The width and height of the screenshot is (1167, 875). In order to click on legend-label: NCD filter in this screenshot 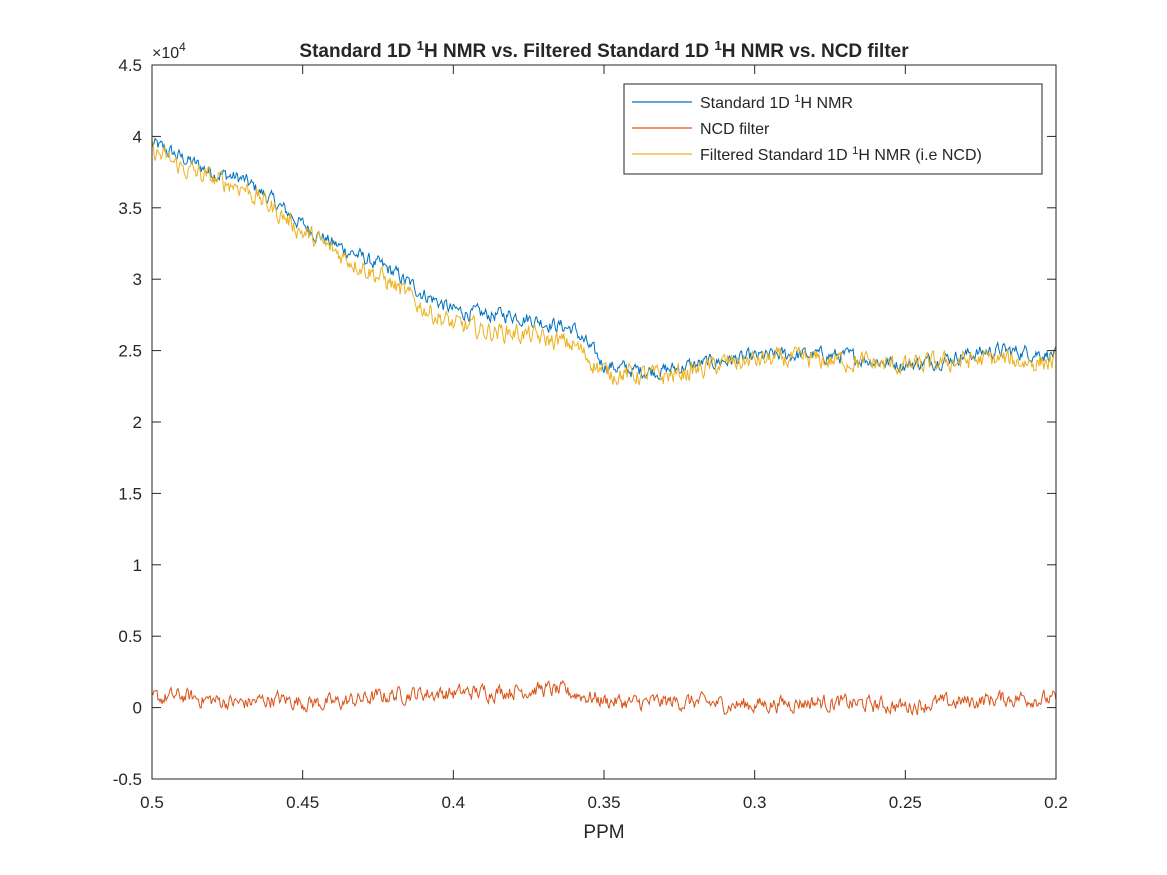, I will do `click(735, 129)`.